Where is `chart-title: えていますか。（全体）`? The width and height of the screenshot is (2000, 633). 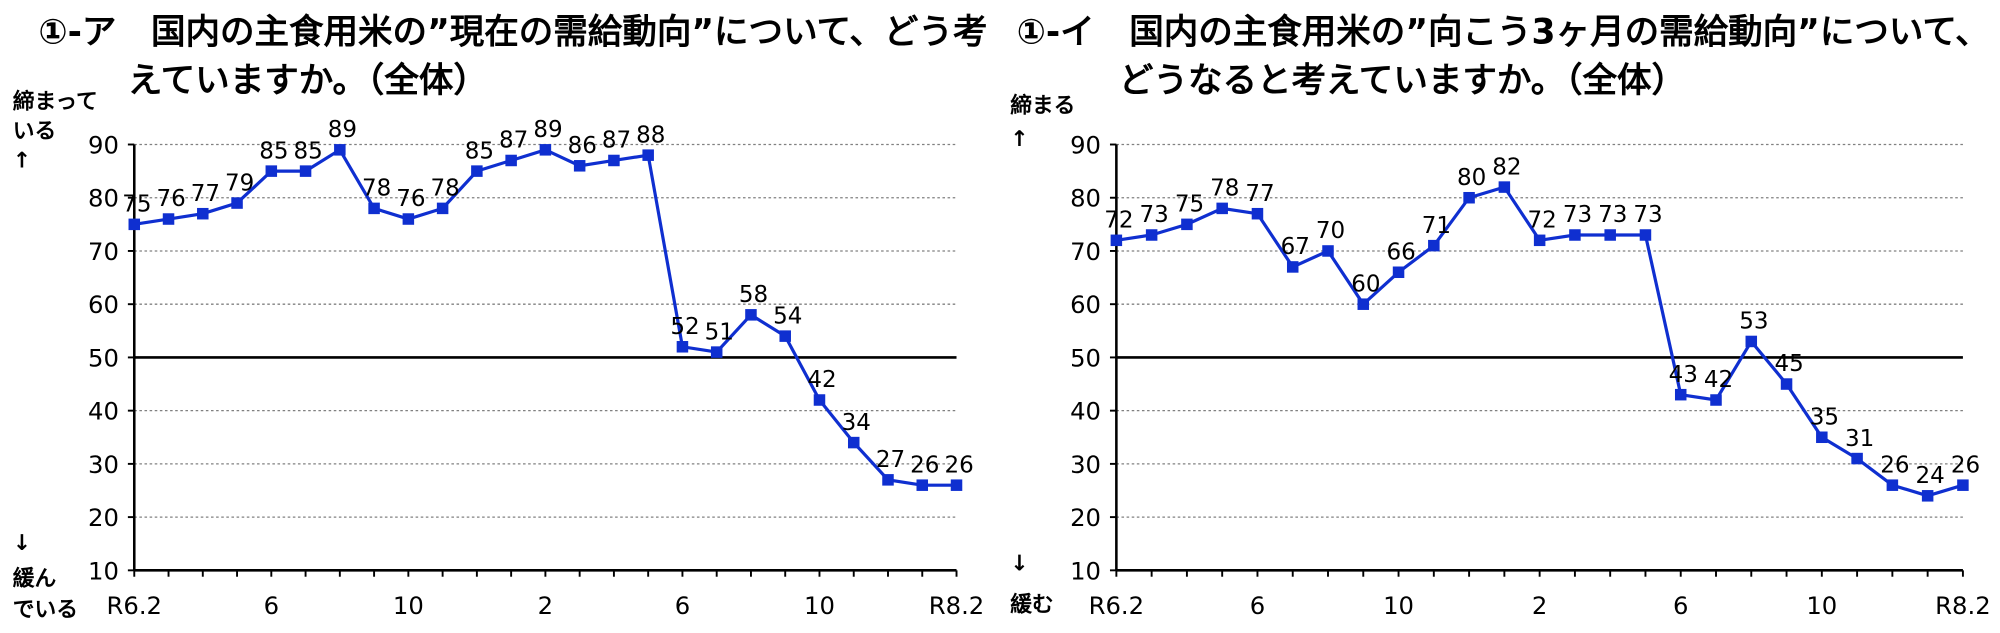 chart-title: えていますか。（全体） is located at coordinates (308, 81).